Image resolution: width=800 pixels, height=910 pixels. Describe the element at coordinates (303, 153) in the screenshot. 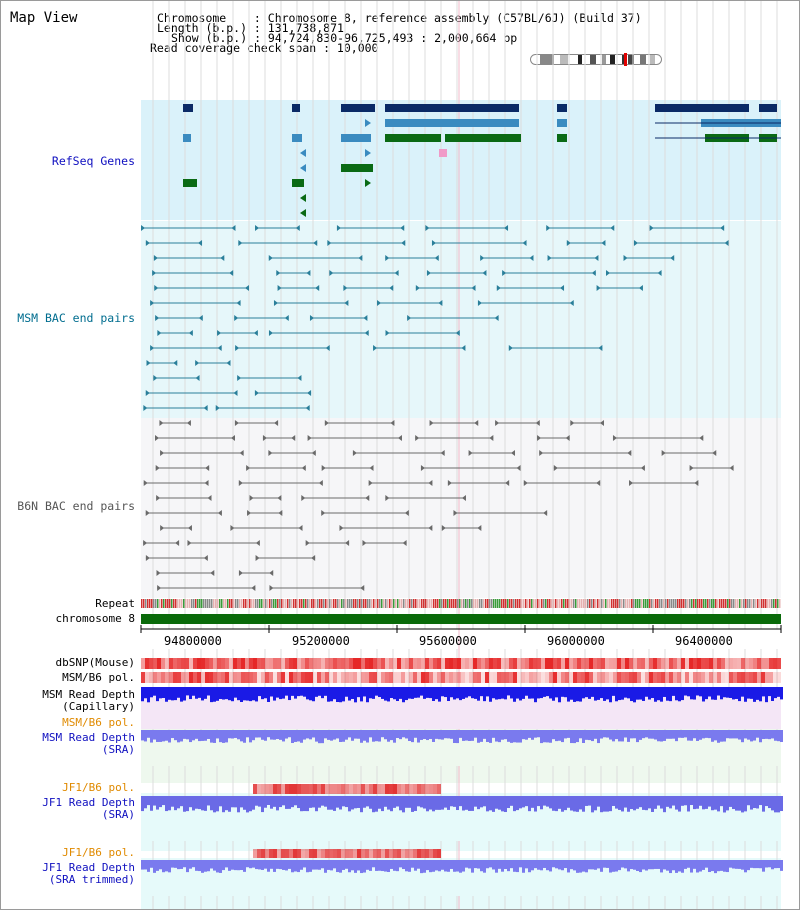

I see `gene-arrow` at that location.